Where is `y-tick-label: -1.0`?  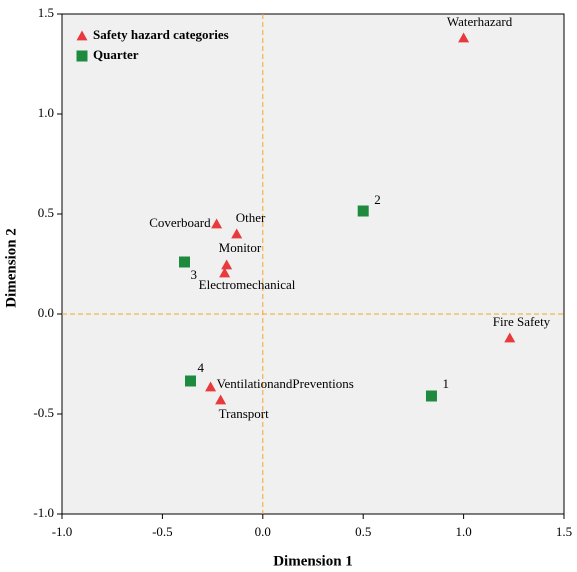
y-tick-label: -1.0 is located at coordinates (43, 512).